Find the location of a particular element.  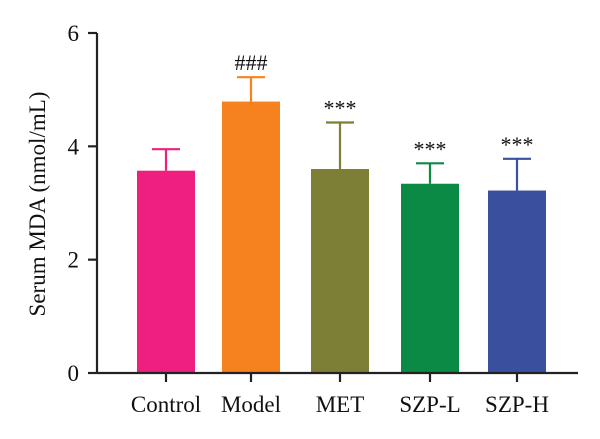

x-tick-label: SZP-L is located at coordinates (429, 404).